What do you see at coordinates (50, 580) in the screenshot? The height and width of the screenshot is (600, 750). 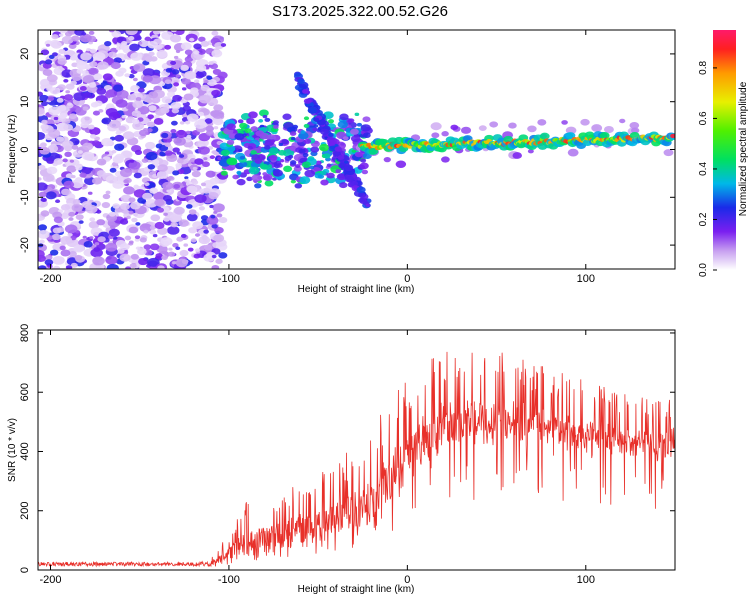 I see `x-tick-label: -200` at bounding box center [50, 580].